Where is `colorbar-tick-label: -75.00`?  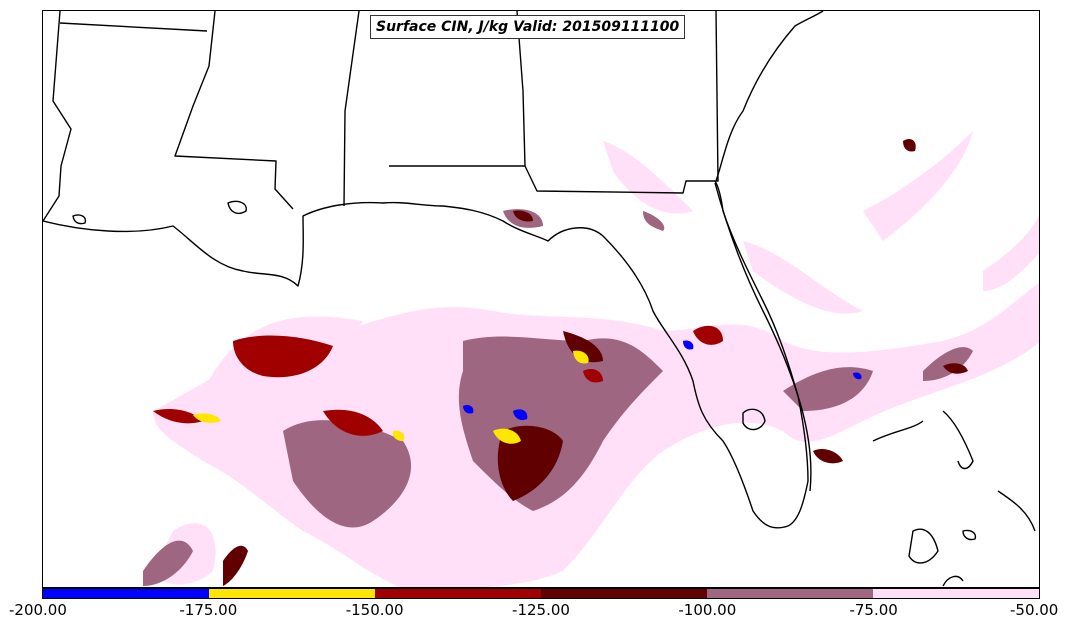
colorbar-tick-label: -75.00 is located at coordinates (873, 610).